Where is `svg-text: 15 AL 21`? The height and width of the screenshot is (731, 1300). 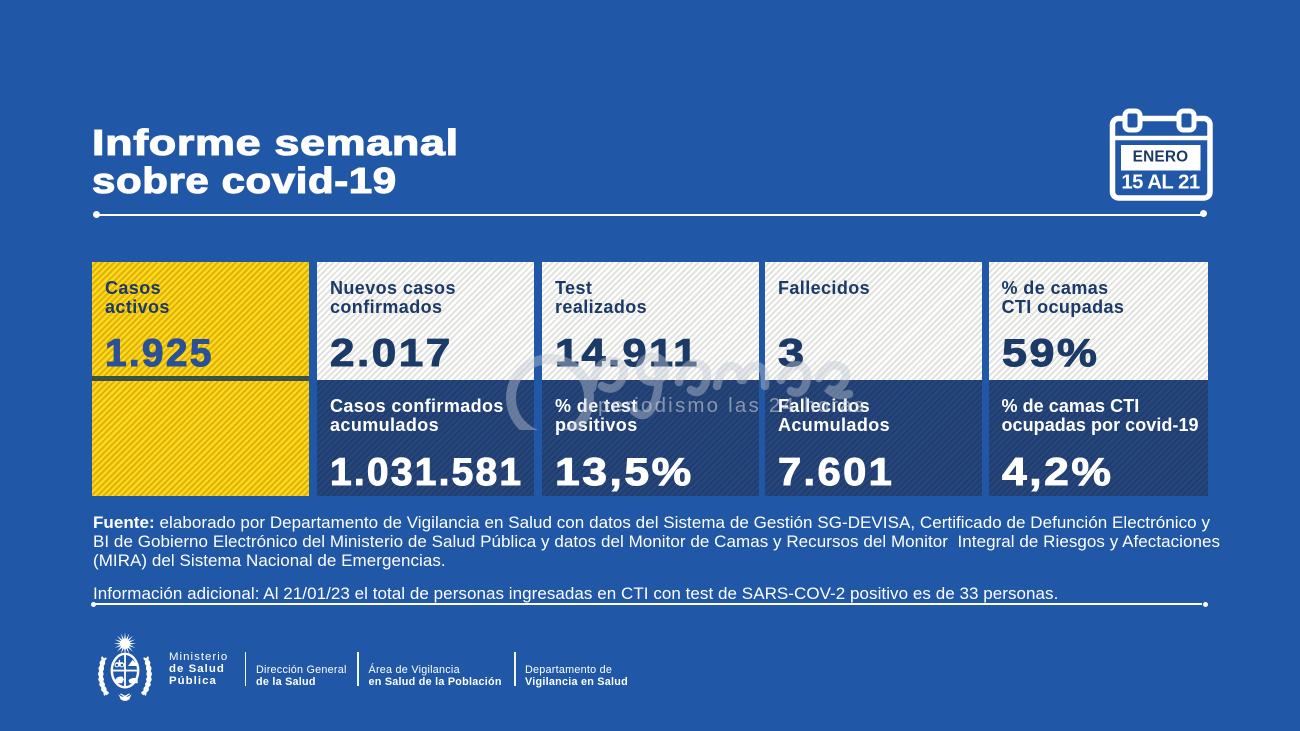
svg-text: 15 AL 21 is located at coordinates (1160, 183).